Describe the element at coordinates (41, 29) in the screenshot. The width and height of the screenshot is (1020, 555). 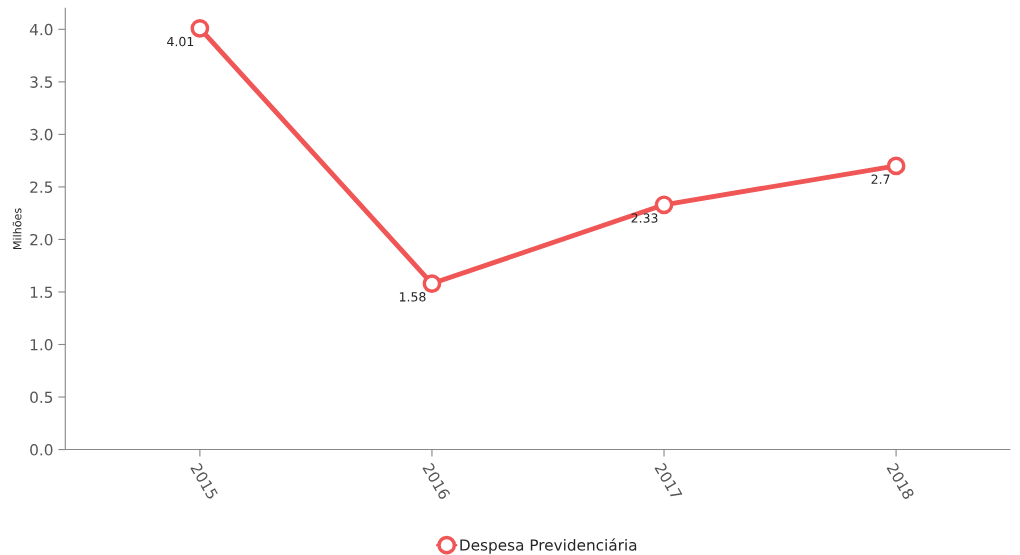
I see `y-tick-label: 4.0` at that location.